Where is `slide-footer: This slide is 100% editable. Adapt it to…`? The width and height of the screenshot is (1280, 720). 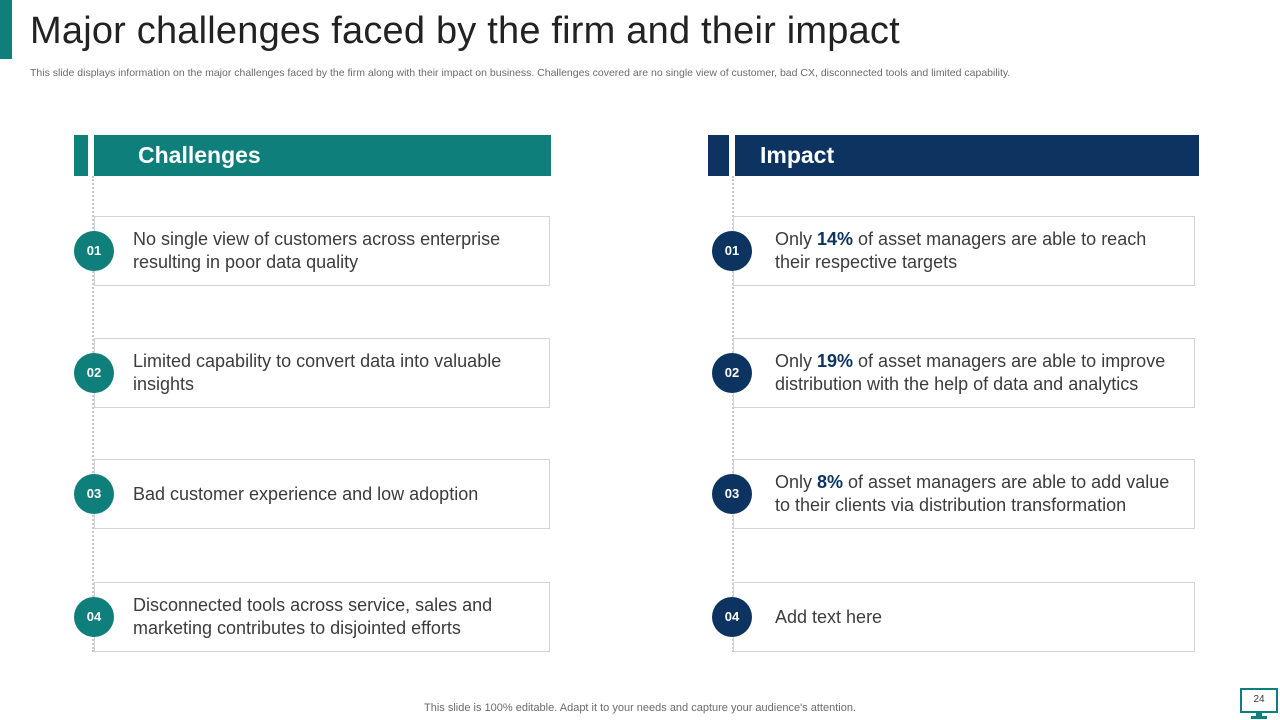
slide-footer: This slide is 100% editable. Adapt it to… is located at coordinates (640, 708).